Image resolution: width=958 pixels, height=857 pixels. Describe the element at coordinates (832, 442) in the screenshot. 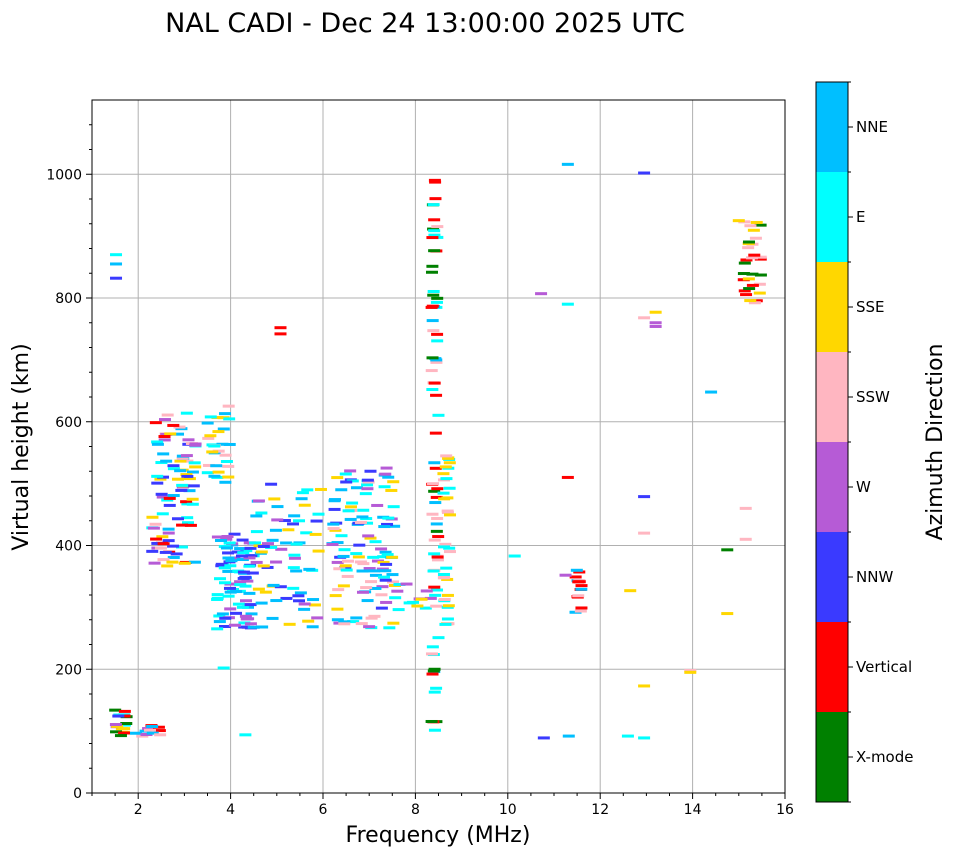

I see `colorbar-frame` at that location.